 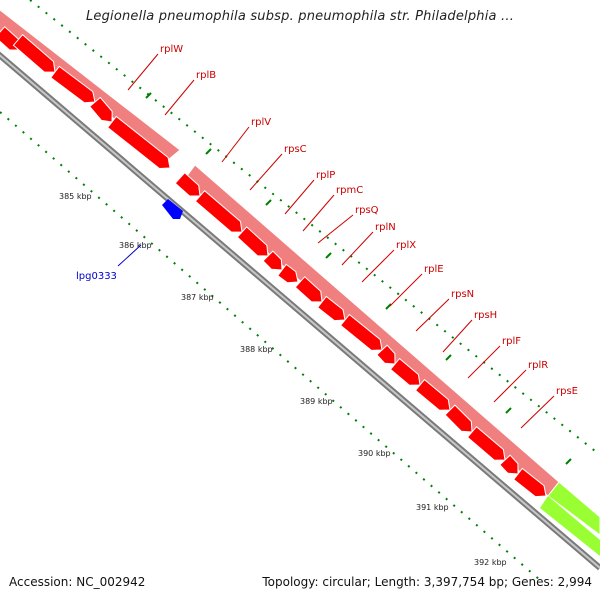 What do you see at coordinates (511, 341) in the screenshot?
I see `gene-label-rplF: rplF` at bounding box center [511, 341].